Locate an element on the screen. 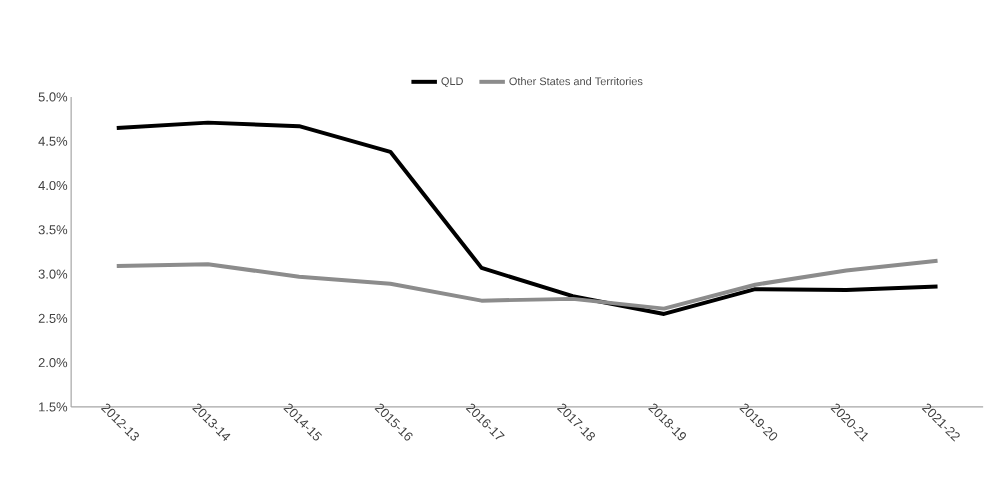  legend-label: Other States and Territories is located at coordinates (576, 81).